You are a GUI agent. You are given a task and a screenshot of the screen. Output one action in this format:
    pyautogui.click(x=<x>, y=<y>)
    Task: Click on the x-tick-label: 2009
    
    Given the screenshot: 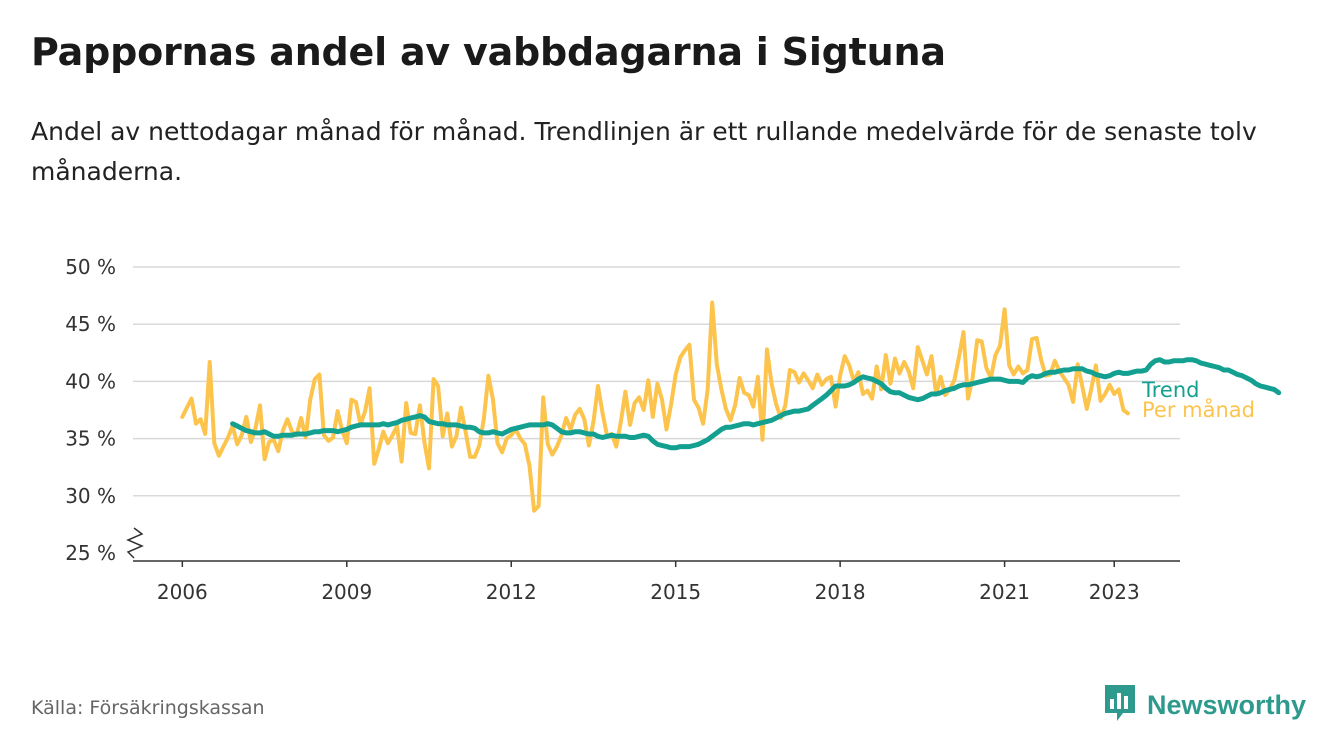 What is the action you would take?
    pyautogui.click(x=346, y=592)
    